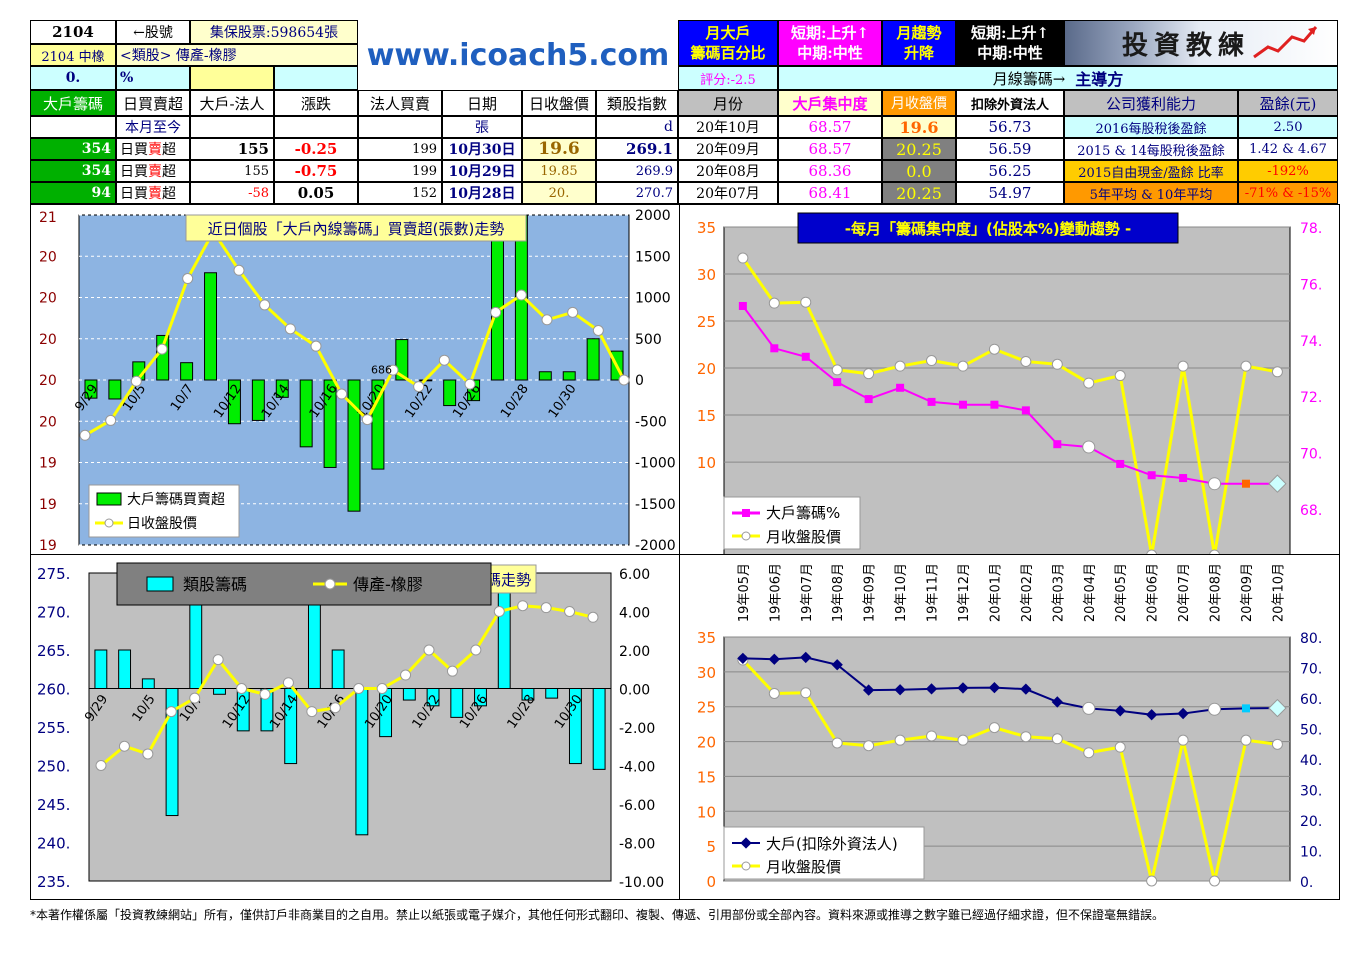  I want to click on right-tick-label: 6.00, so click(634, 575).